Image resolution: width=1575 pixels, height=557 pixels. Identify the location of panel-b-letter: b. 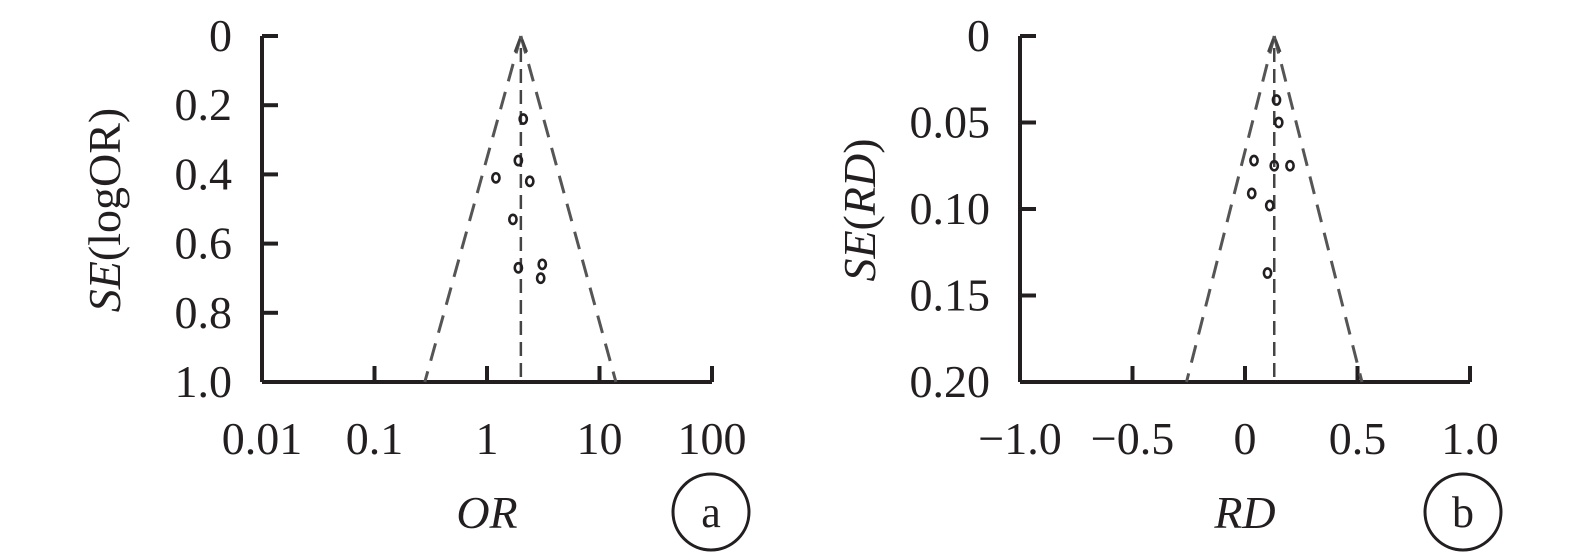
(1463, 512).